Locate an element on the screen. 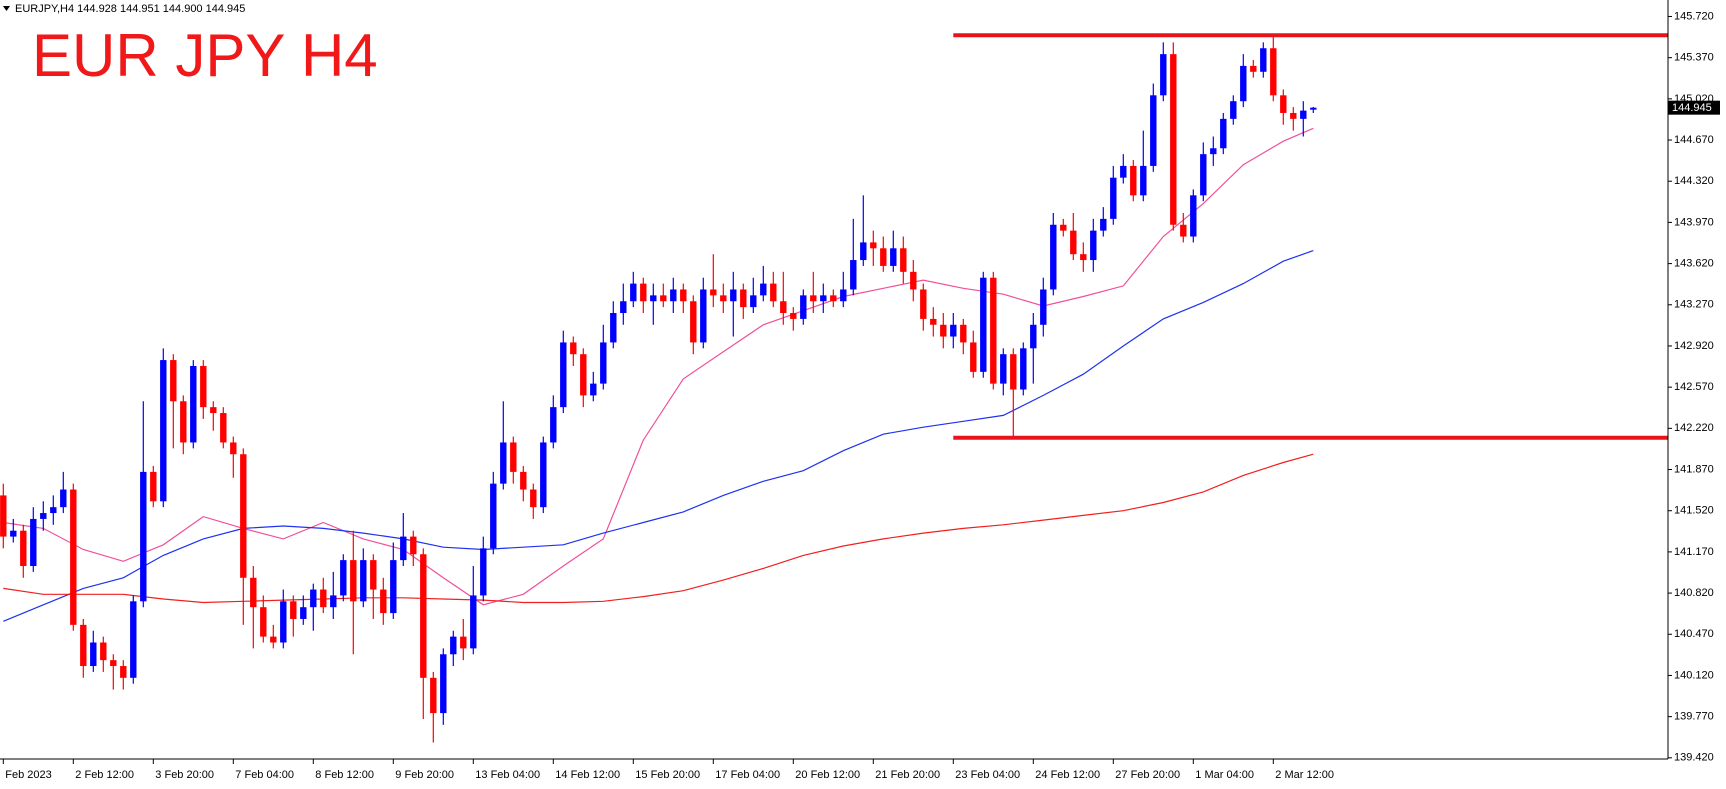  x-tick-label: 8 Feb 12:00 is located at coordinates (344, 775).